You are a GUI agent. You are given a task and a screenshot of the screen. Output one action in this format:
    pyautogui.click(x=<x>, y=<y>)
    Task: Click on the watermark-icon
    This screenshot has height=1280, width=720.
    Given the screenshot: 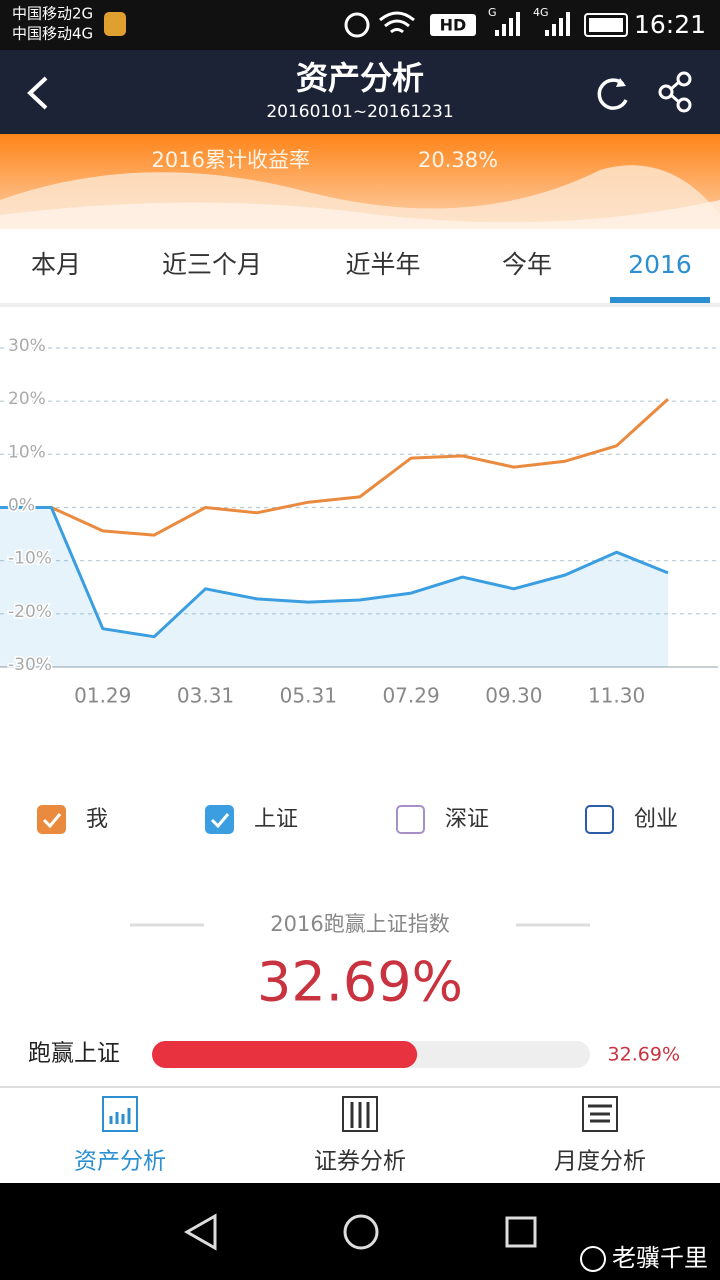 What is the action you would take?
    pyautogui.click(x=593, y=1259)
    